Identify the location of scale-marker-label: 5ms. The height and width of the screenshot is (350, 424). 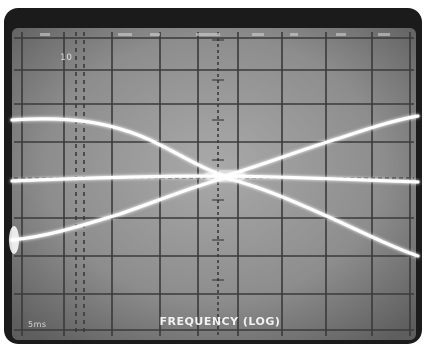
(37, 324).